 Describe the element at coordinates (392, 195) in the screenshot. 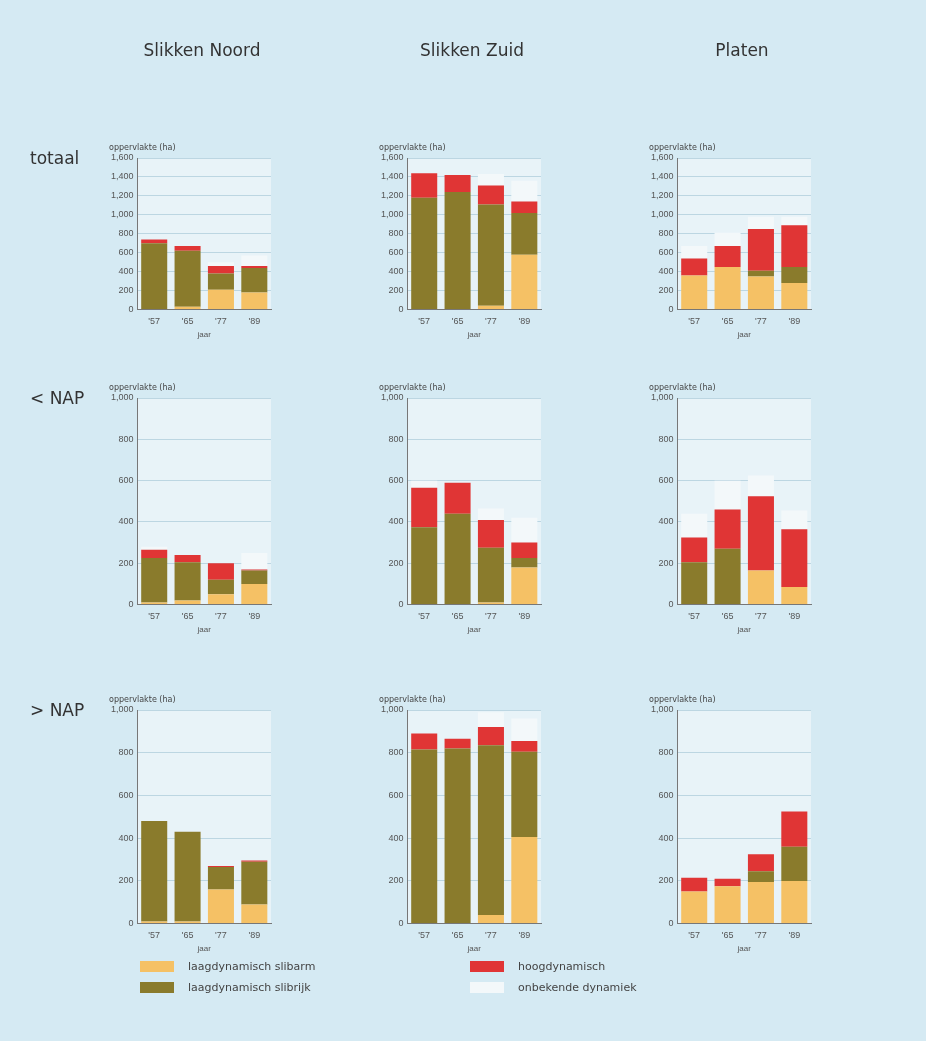

I see `y-tick-label: 1,200` at that location.